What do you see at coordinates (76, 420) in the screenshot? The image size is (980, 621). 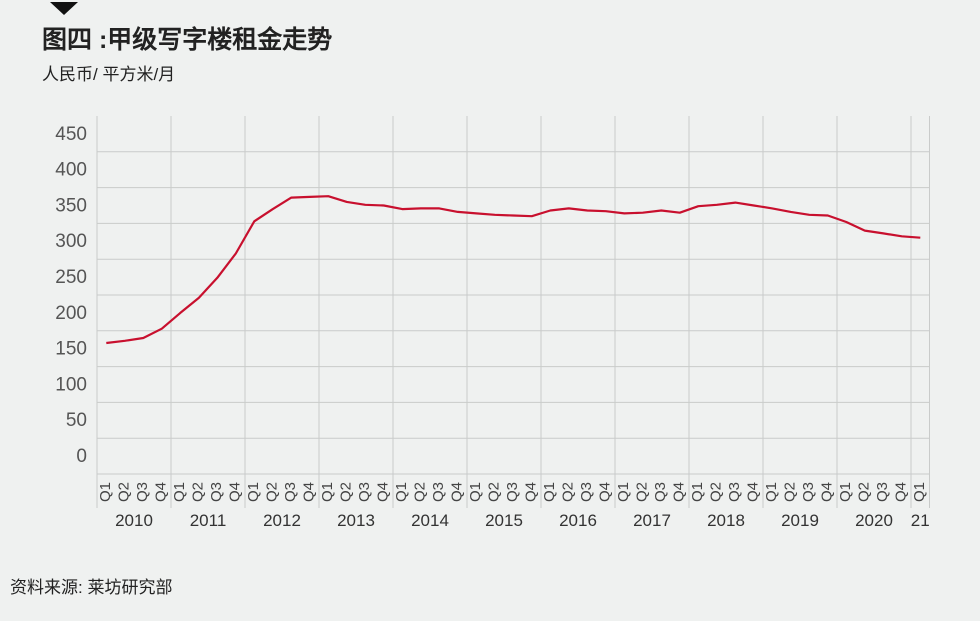 I see `y-tick-label: 50` at bounding box center [76, 420].